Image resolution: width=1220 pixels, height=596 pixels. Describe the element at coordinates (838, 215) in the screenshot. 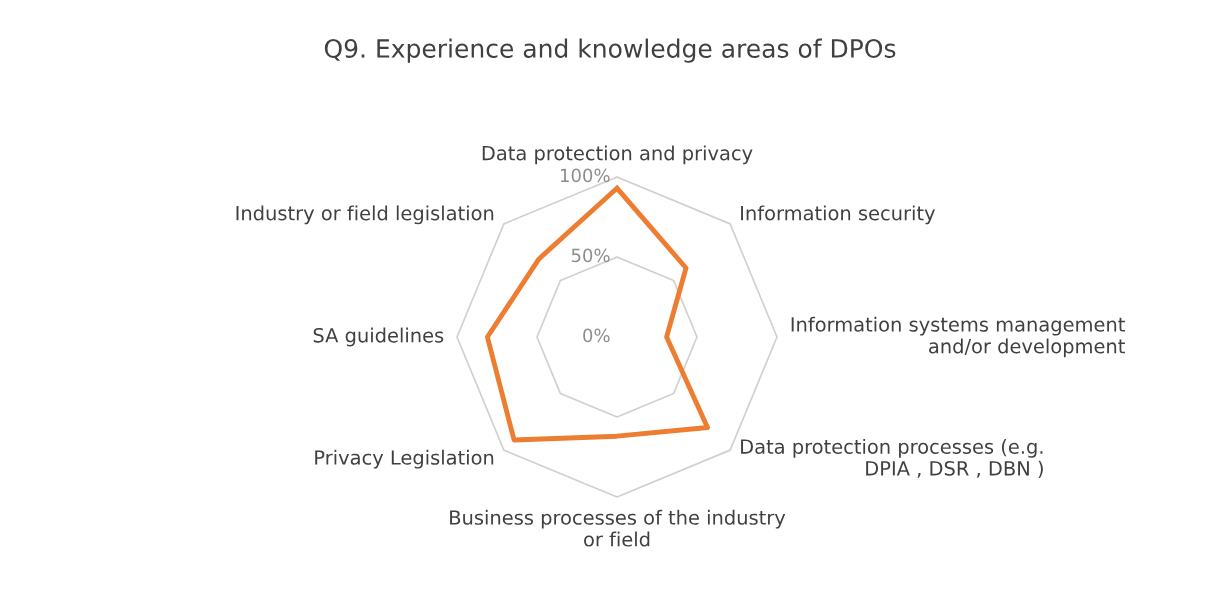

I see `spoke-label: Information security` at that location.